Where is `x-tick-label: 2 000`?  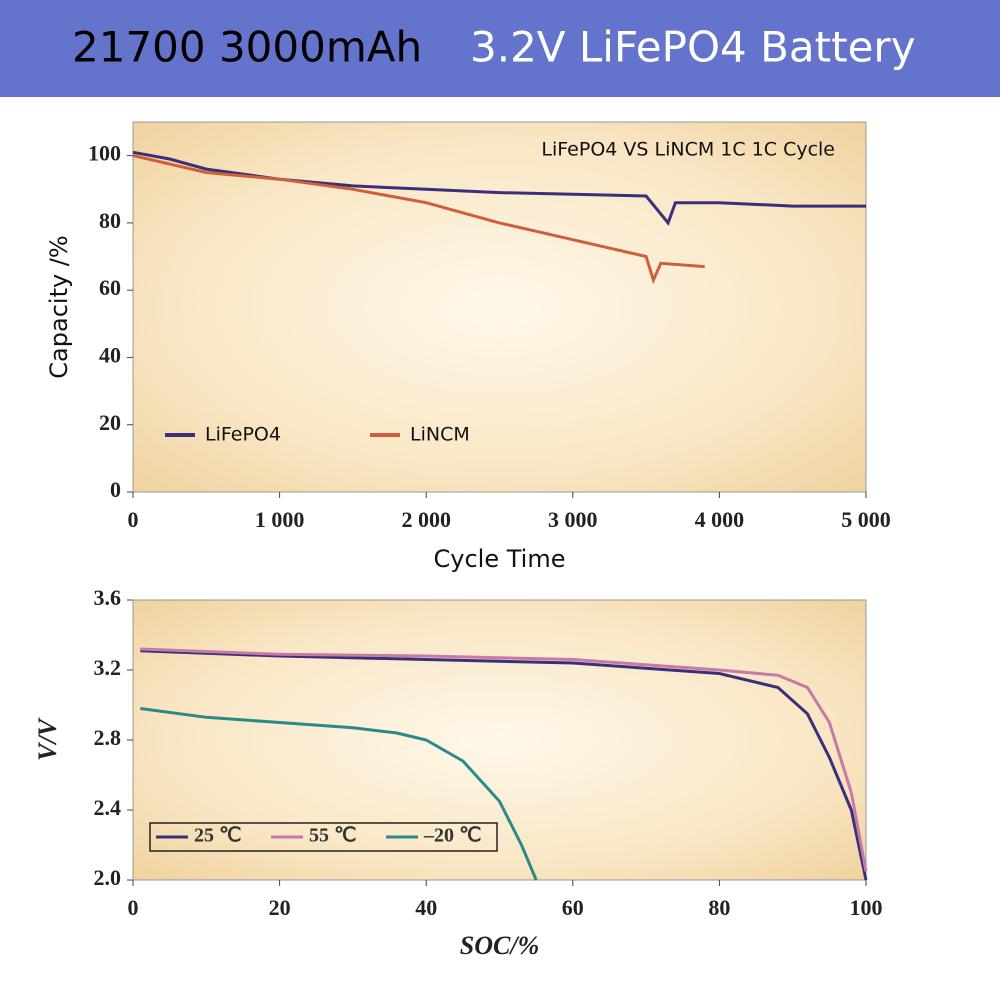
x-tick-label: 2 000 is located at coordinates (426, 519).